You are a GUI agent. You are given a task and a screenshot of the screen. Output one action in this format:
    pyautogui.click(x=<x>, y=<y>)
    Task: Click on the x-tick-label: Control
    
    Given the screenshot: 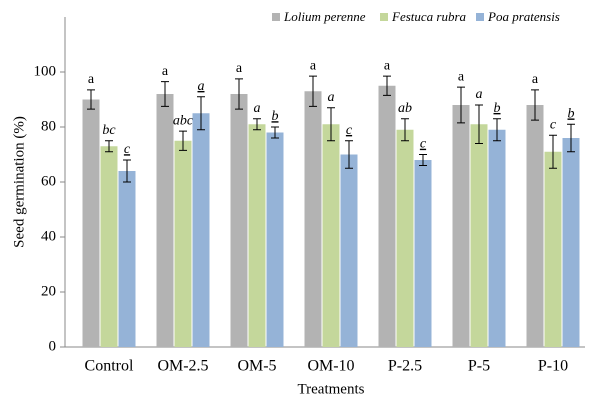 What is the action you would take?
    pyautogui.click(x=109, y=366)
    